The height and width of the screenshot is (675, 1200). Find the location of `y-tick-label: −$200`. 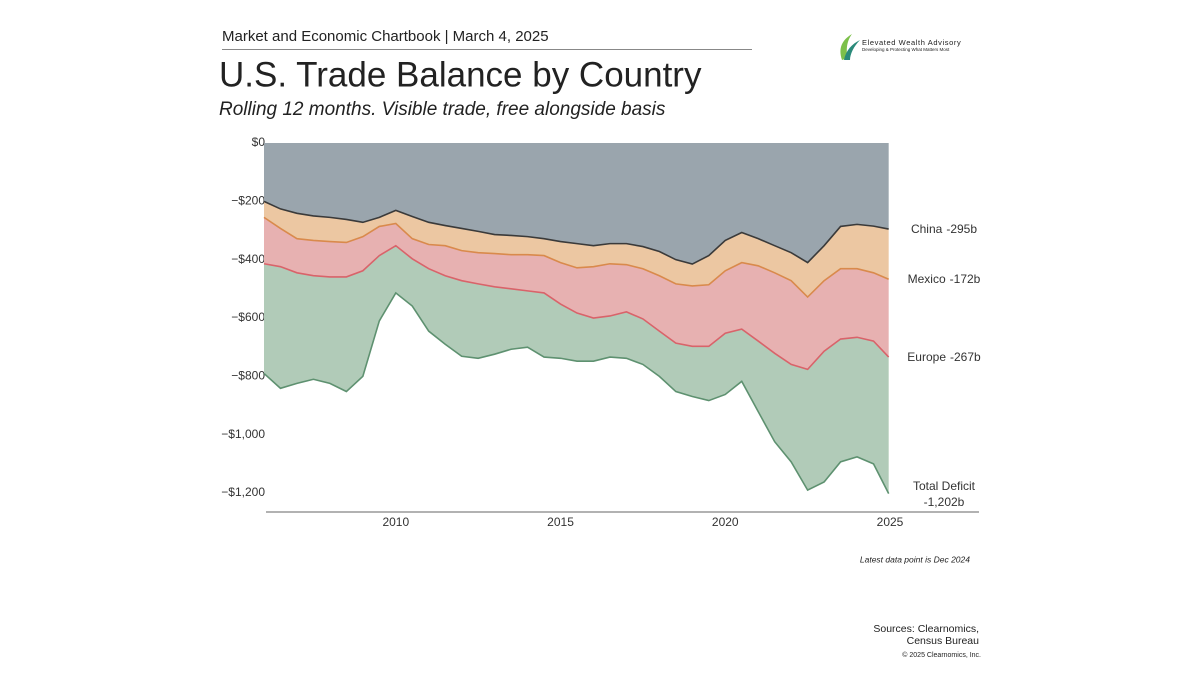

y-tick-label: −$200 is located at coordinates (248, 201).